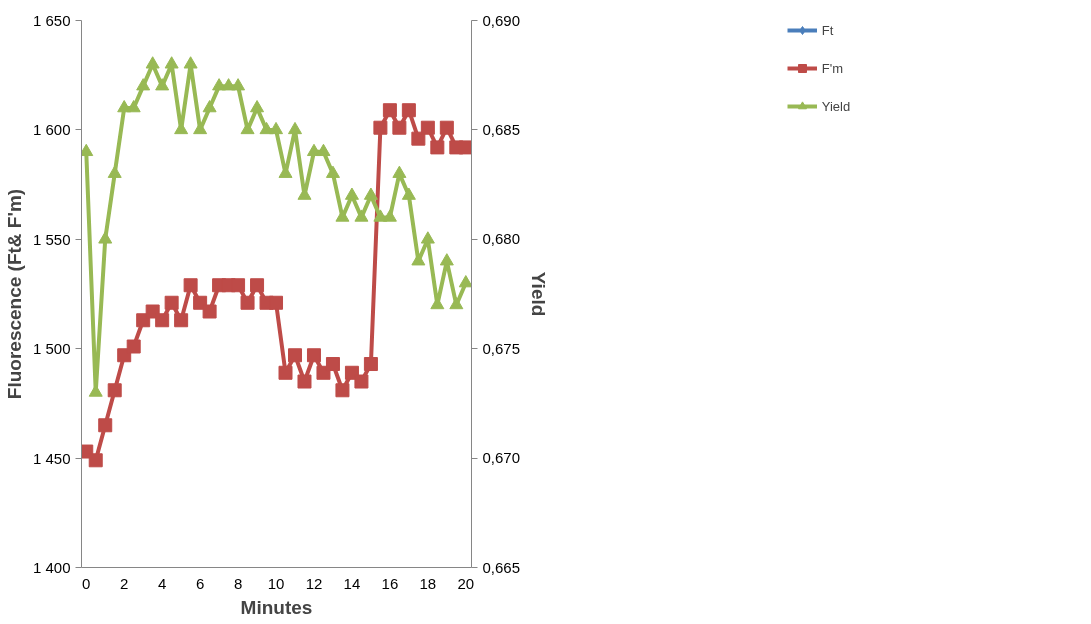 This screenshot has width=1091, height=624. Describe the element at coordinates (51, 349) in the screenshot. I see `y-tick-label: 1 500` at that location.